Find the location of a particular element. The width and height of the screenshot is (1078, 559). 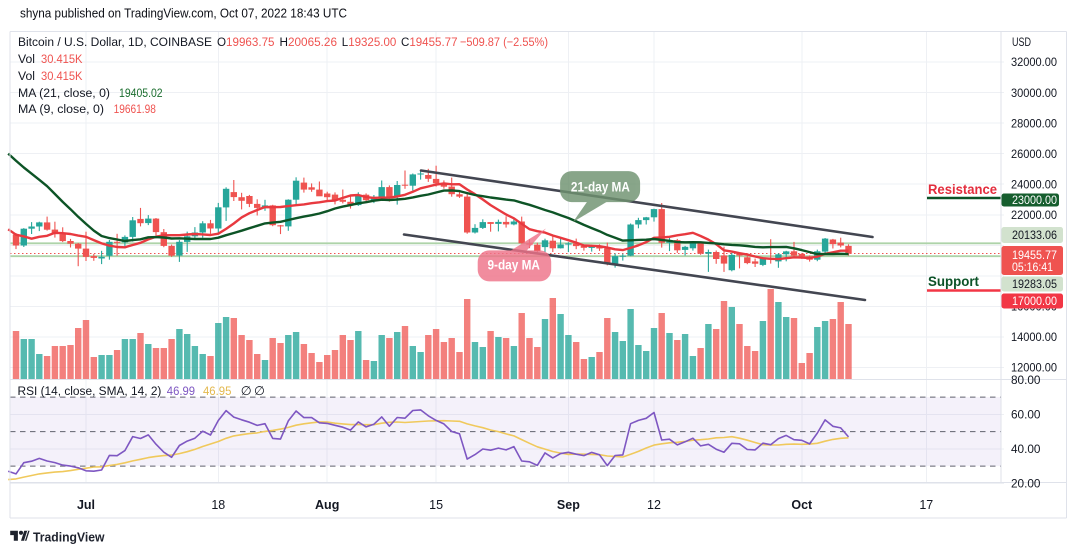

svg-text: Sep is located at coordinates (568, 505).